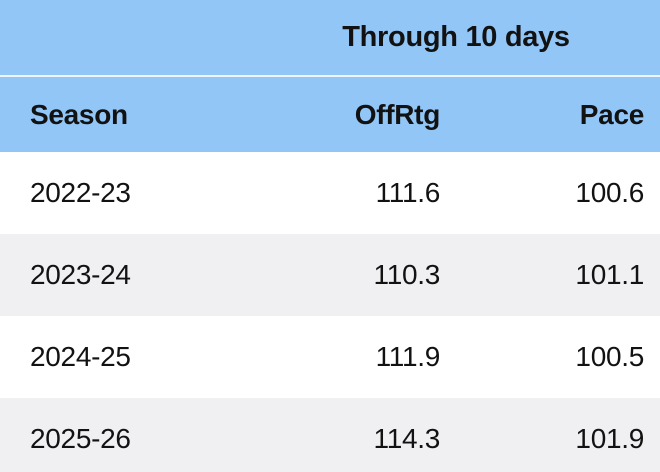 Image resolution: width=660 pixels, height=472 pixels. I want to click on col-header-season: Season, so click(79, 114).